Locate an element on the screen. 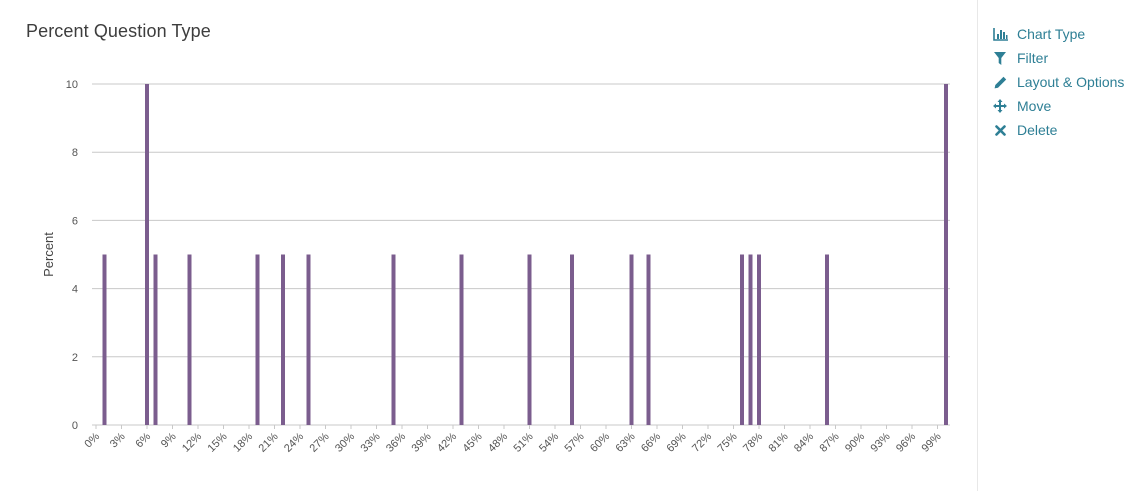  x-tick-label: 30% is located at coordinates (345, 442).